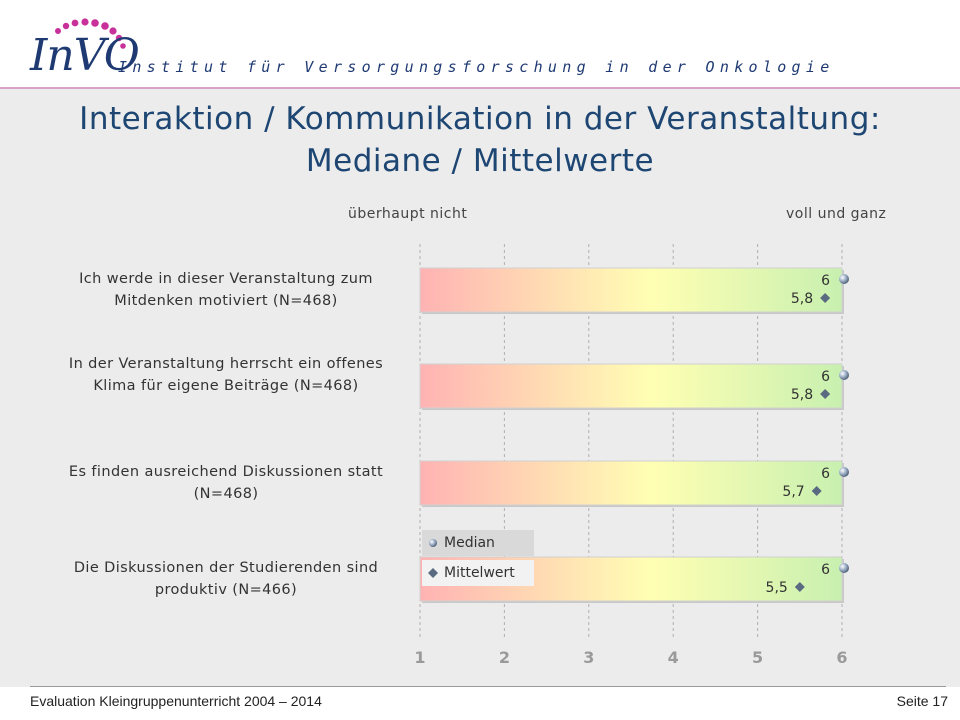 This screenshot has height=720, width=960. I want to click on legend-item-mean: Mittelwert, so click(478, 573).